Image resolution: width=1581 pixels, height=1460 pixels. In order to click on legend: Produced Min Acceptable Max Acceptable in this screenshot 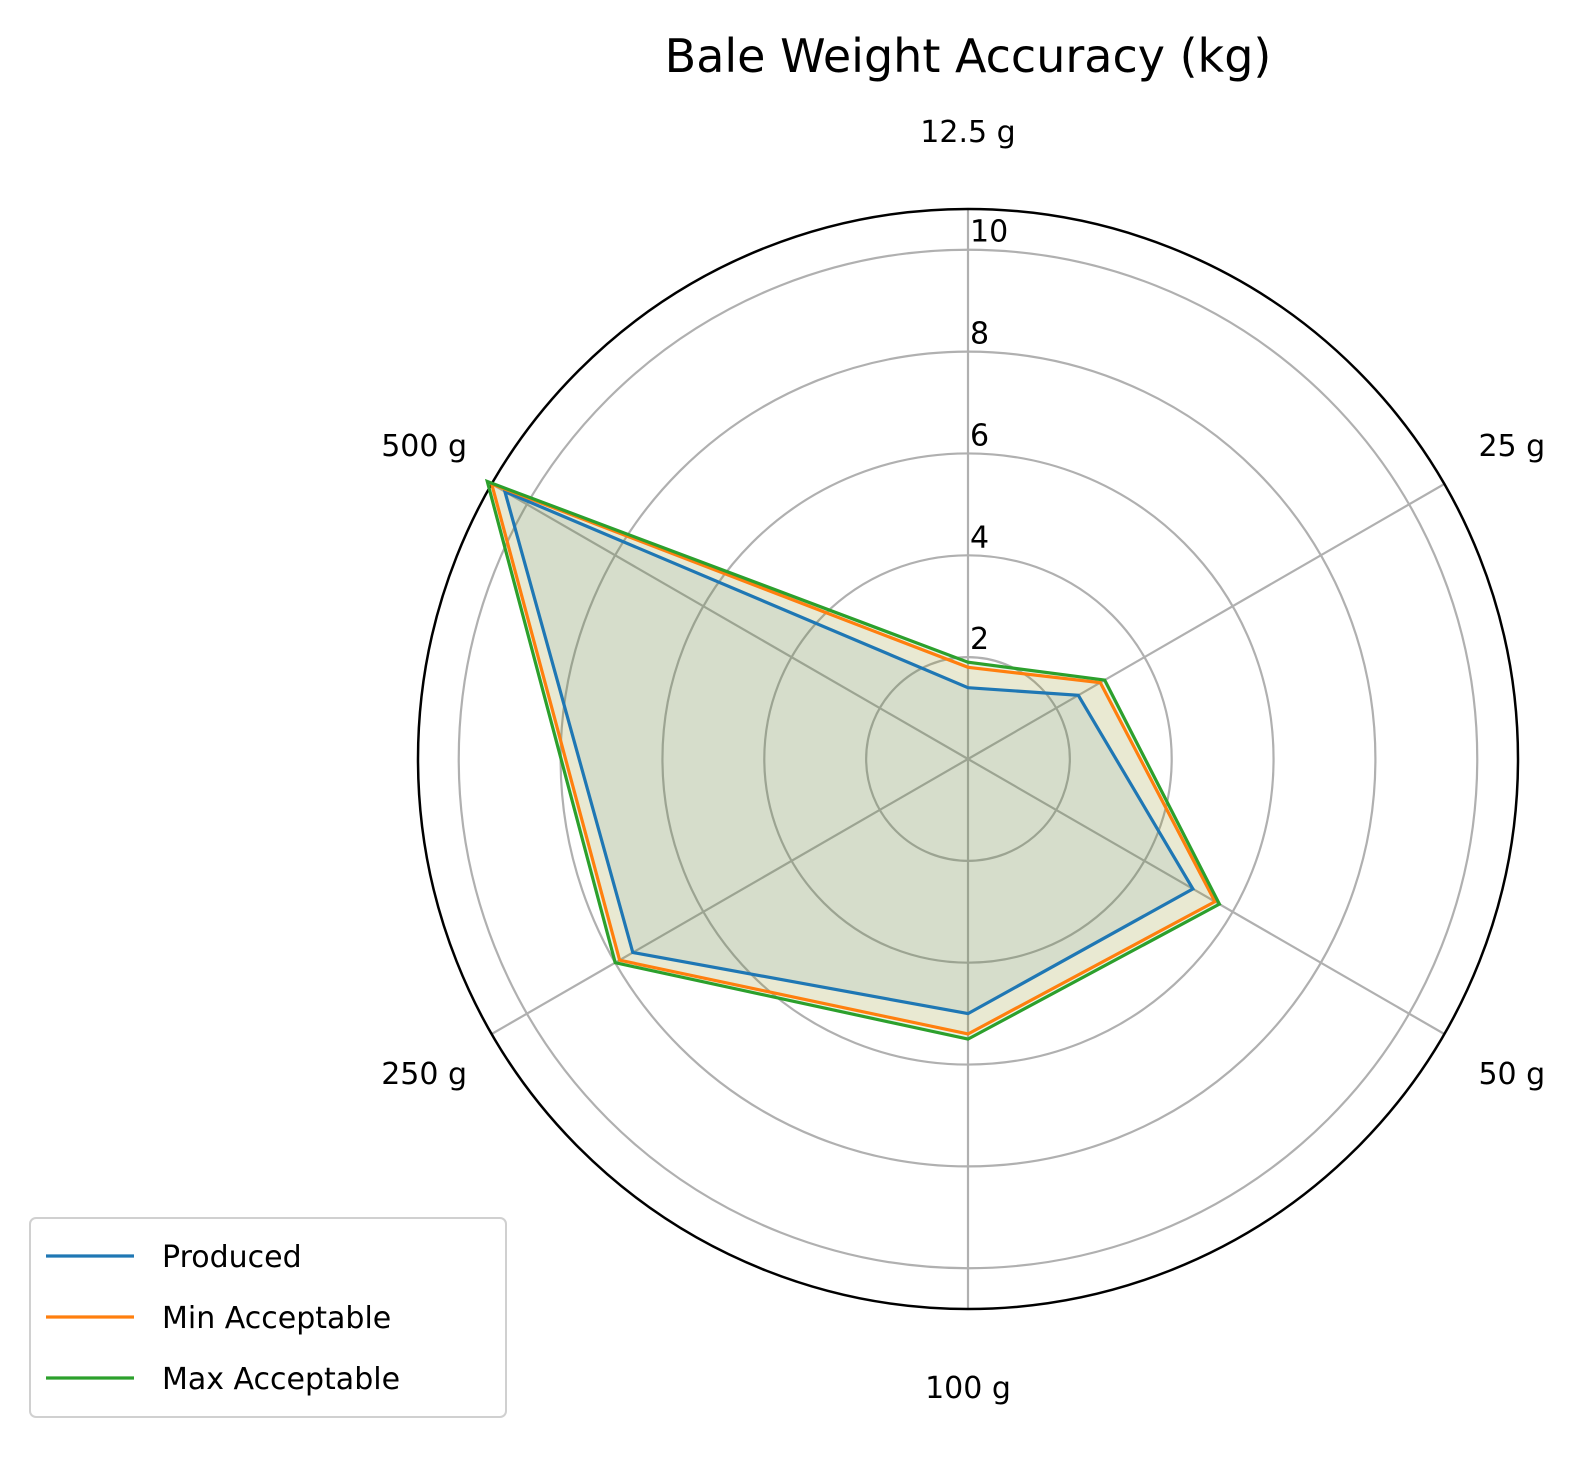, I will do `click(268, 1317)`.